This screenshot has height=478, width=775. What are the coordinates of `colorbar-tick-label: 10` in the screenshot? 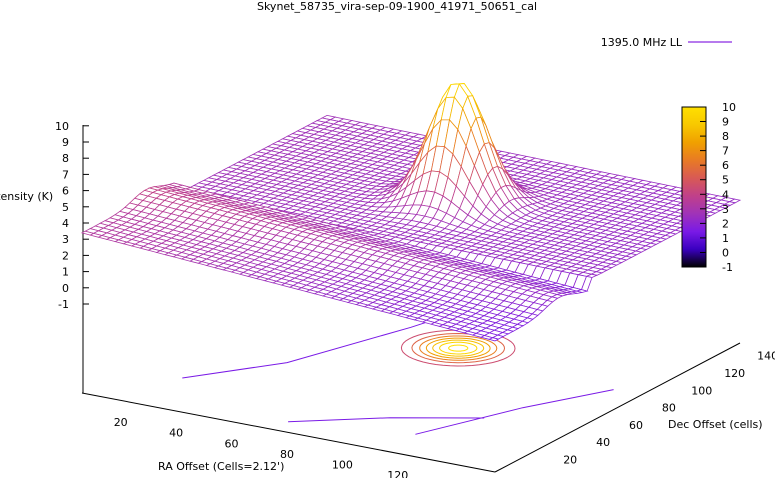 It's located at (729, 107).